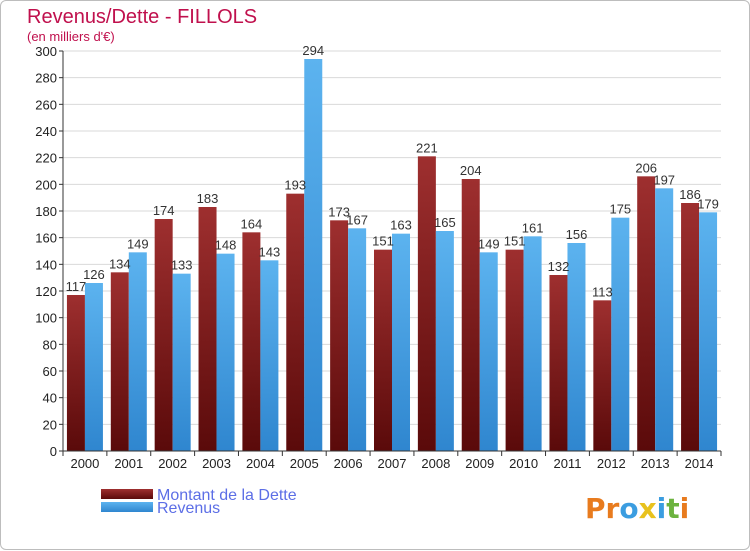  What do you see at coordinates (595, 508) in the screenshot?
I see `logo-letter: P` at bounding box center [595, 508].